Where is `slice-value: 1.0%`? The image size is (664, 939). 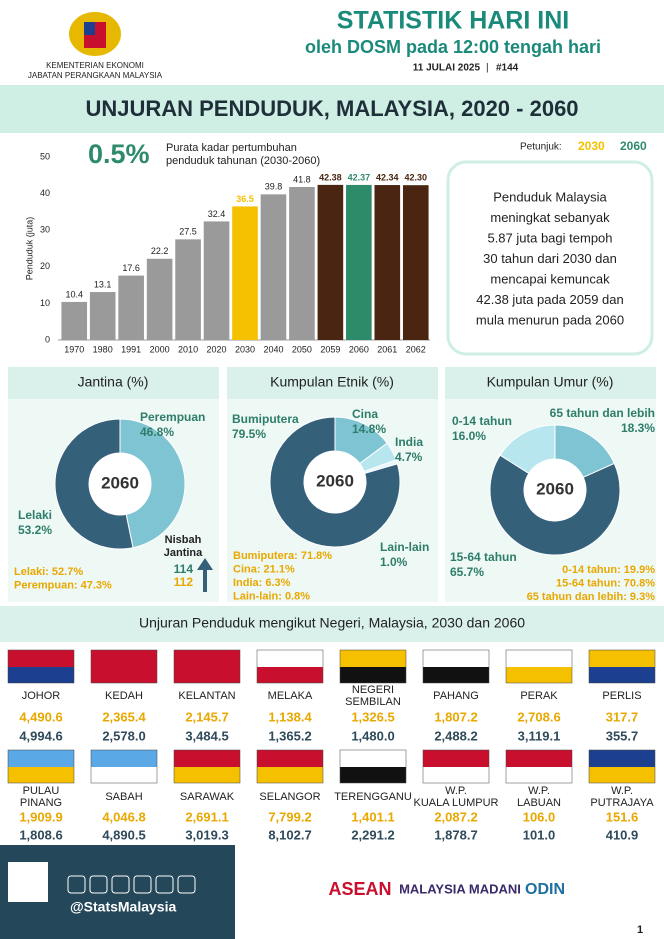
slice-value: 1.0% is located at coordinates (394, 562).